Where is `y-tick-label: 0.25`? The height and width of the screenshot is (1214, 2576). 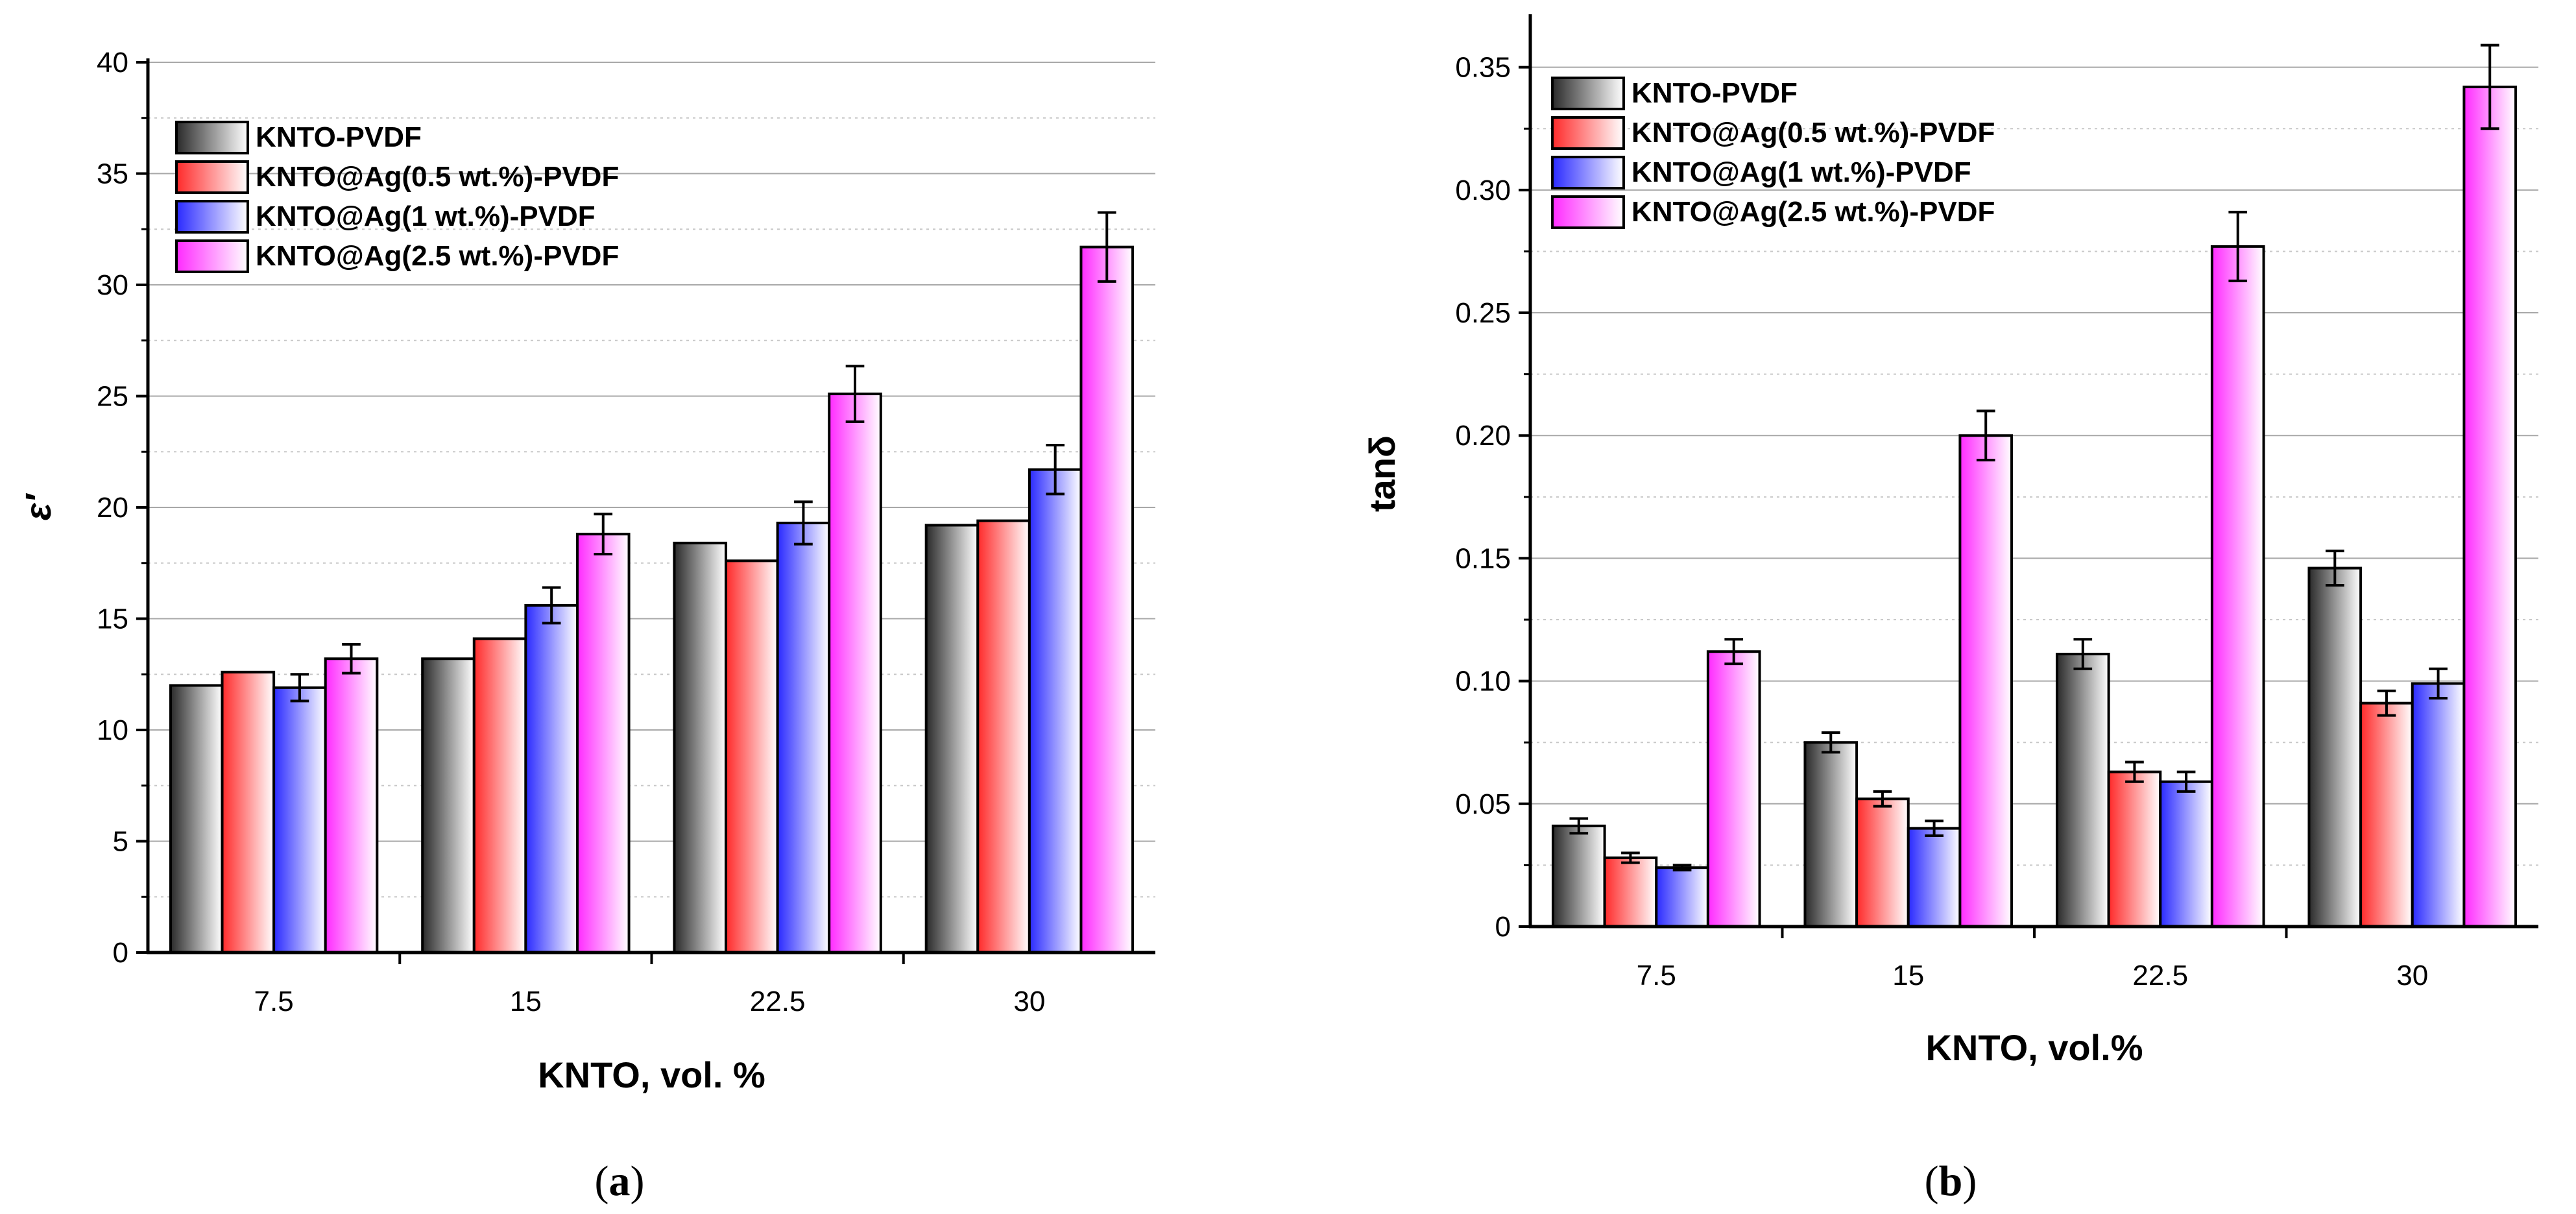
y-tick-label: 0.25 is located at coordinates (1483, 313).